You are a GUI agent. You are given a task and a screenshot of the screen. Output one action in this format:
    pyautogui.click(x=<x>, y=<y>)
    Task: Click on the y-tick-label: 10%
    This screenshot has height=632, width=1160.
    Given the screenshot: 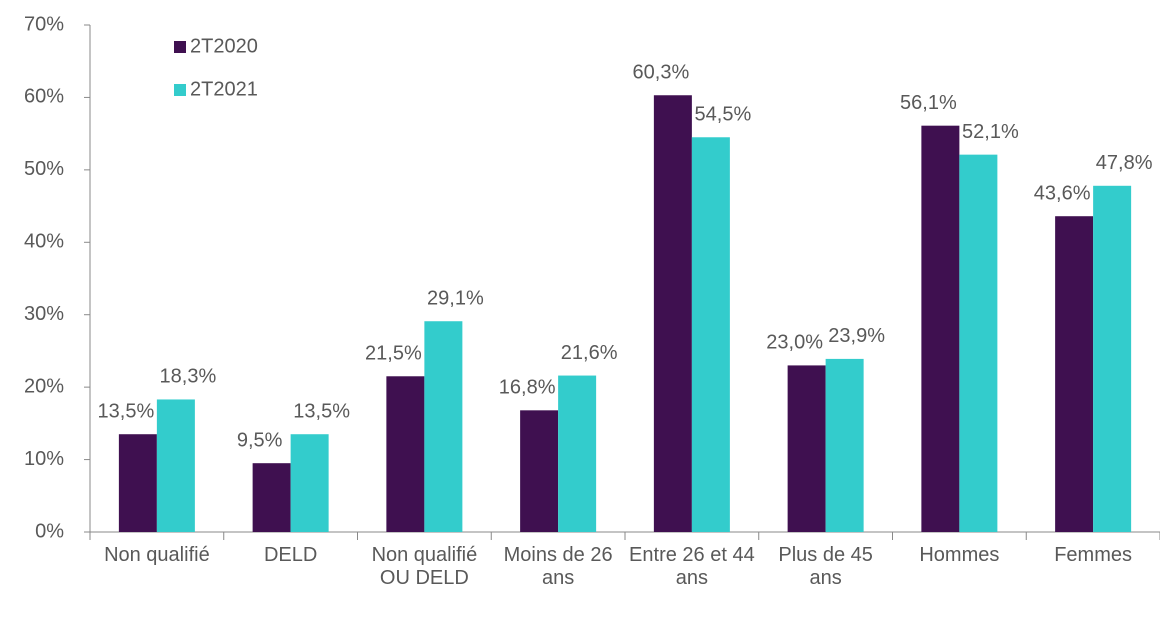 What is the action you would take?
    pyautogui.click(x=44, y=459)
    